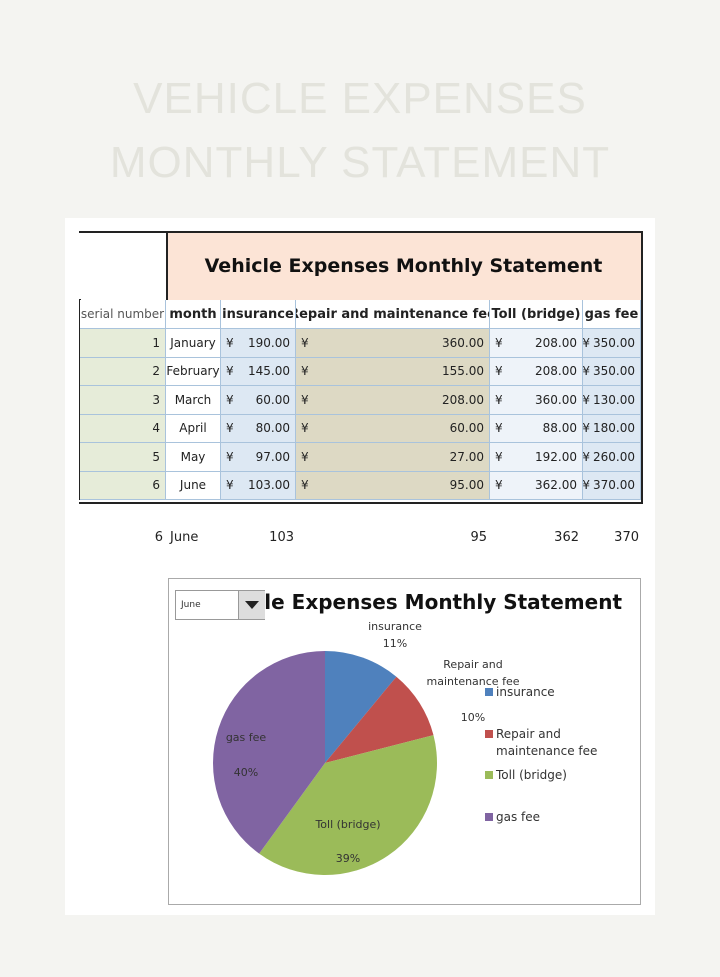 This screenshot has height=977, width=720. I want to click on cell-text: 5, so click(156, 456).